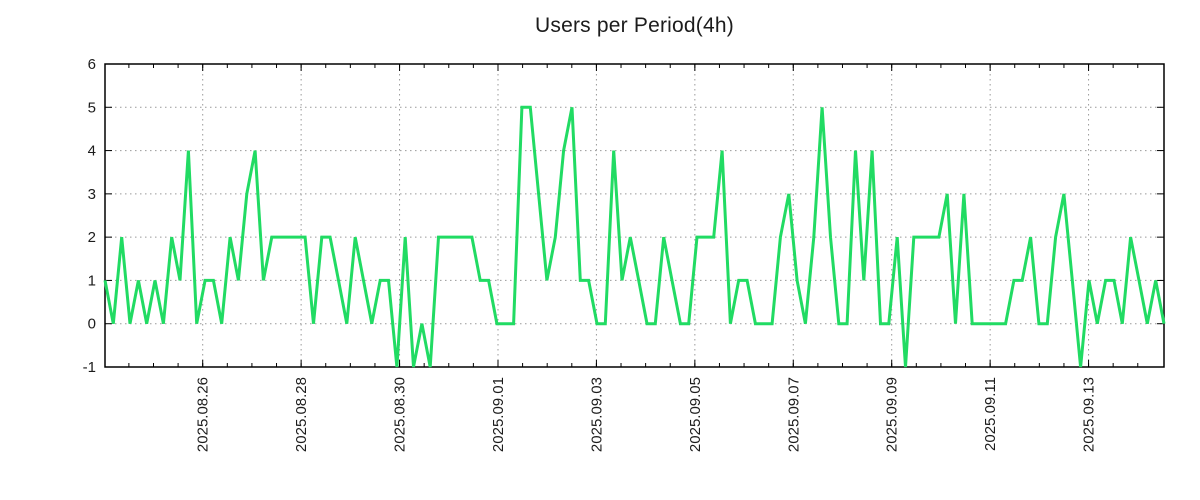 This screenshot has width=1200, height=500. What do you see at coordinates (92, 151) in the screenshot?
I see `y-tick-label: 4` at bounding box center [92, 151].